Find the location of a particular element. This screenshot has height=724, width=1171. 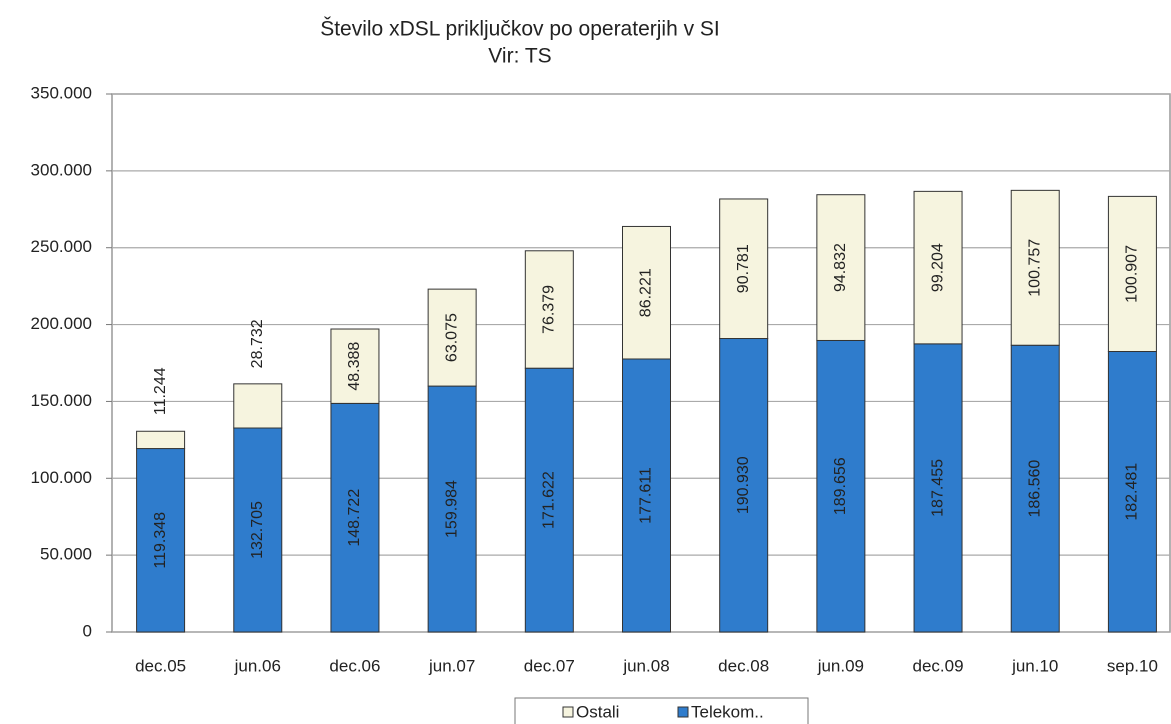

value-label: 28.732 is located at coordinates (257, 343).